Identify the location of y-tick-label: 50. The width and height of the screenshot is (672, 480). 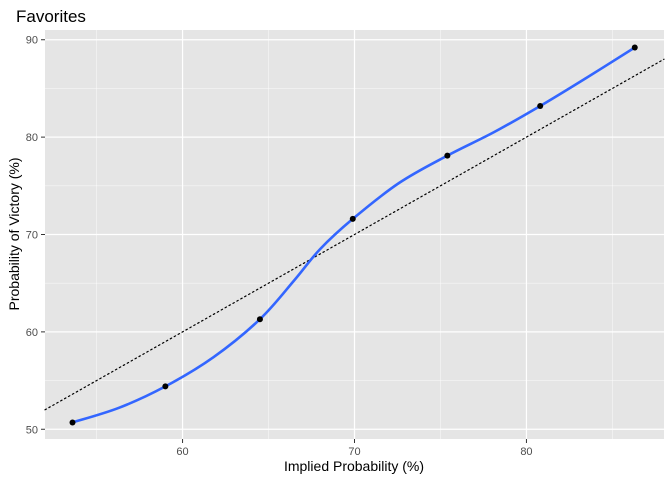
(32, 430).